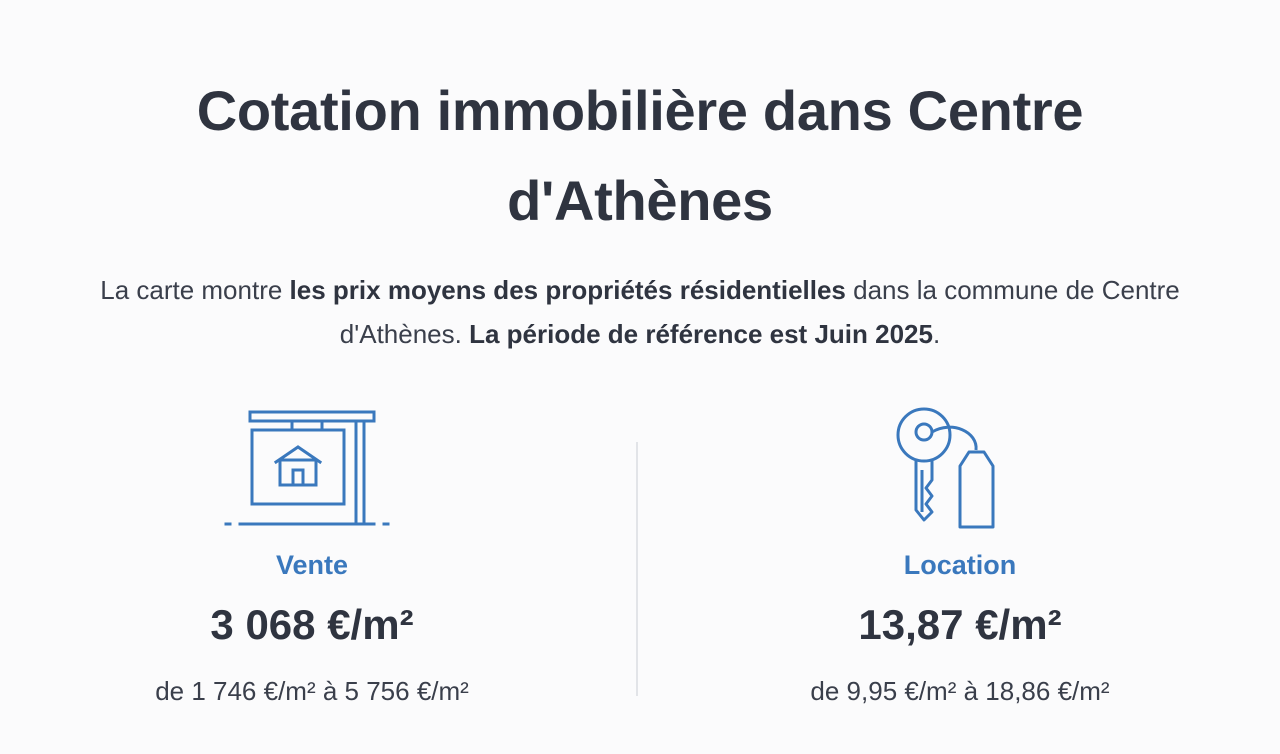 The image size is (1280, 754). What do you see at coordinates (759, 312) in the screenshot?
I see `intro-part-2: dans la commune de Centre d'Athènes.` at bounding box center [759, 312].